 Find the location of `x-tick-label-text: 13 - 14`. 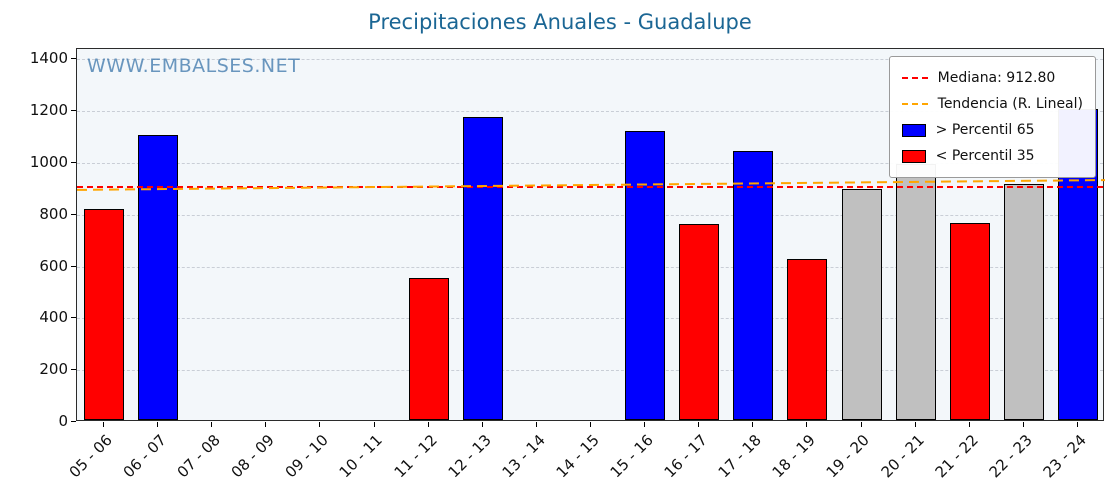

x-tick-label-text: 13 - 14 is located at coordinates (523, 456).